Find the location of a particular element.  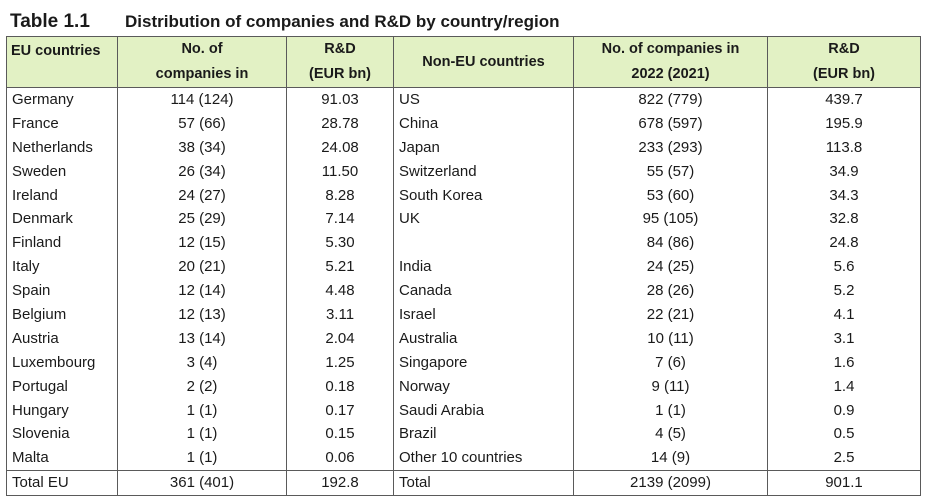

header-non-eu-companies-line1: No. of companies in is located at coordinates (670, 49).